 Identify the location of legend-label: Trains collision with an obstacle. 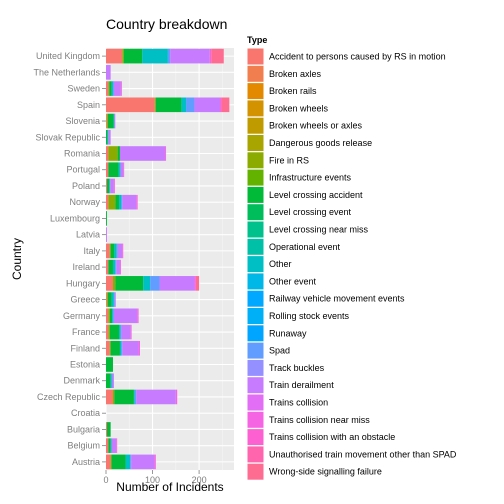
(332, 437).